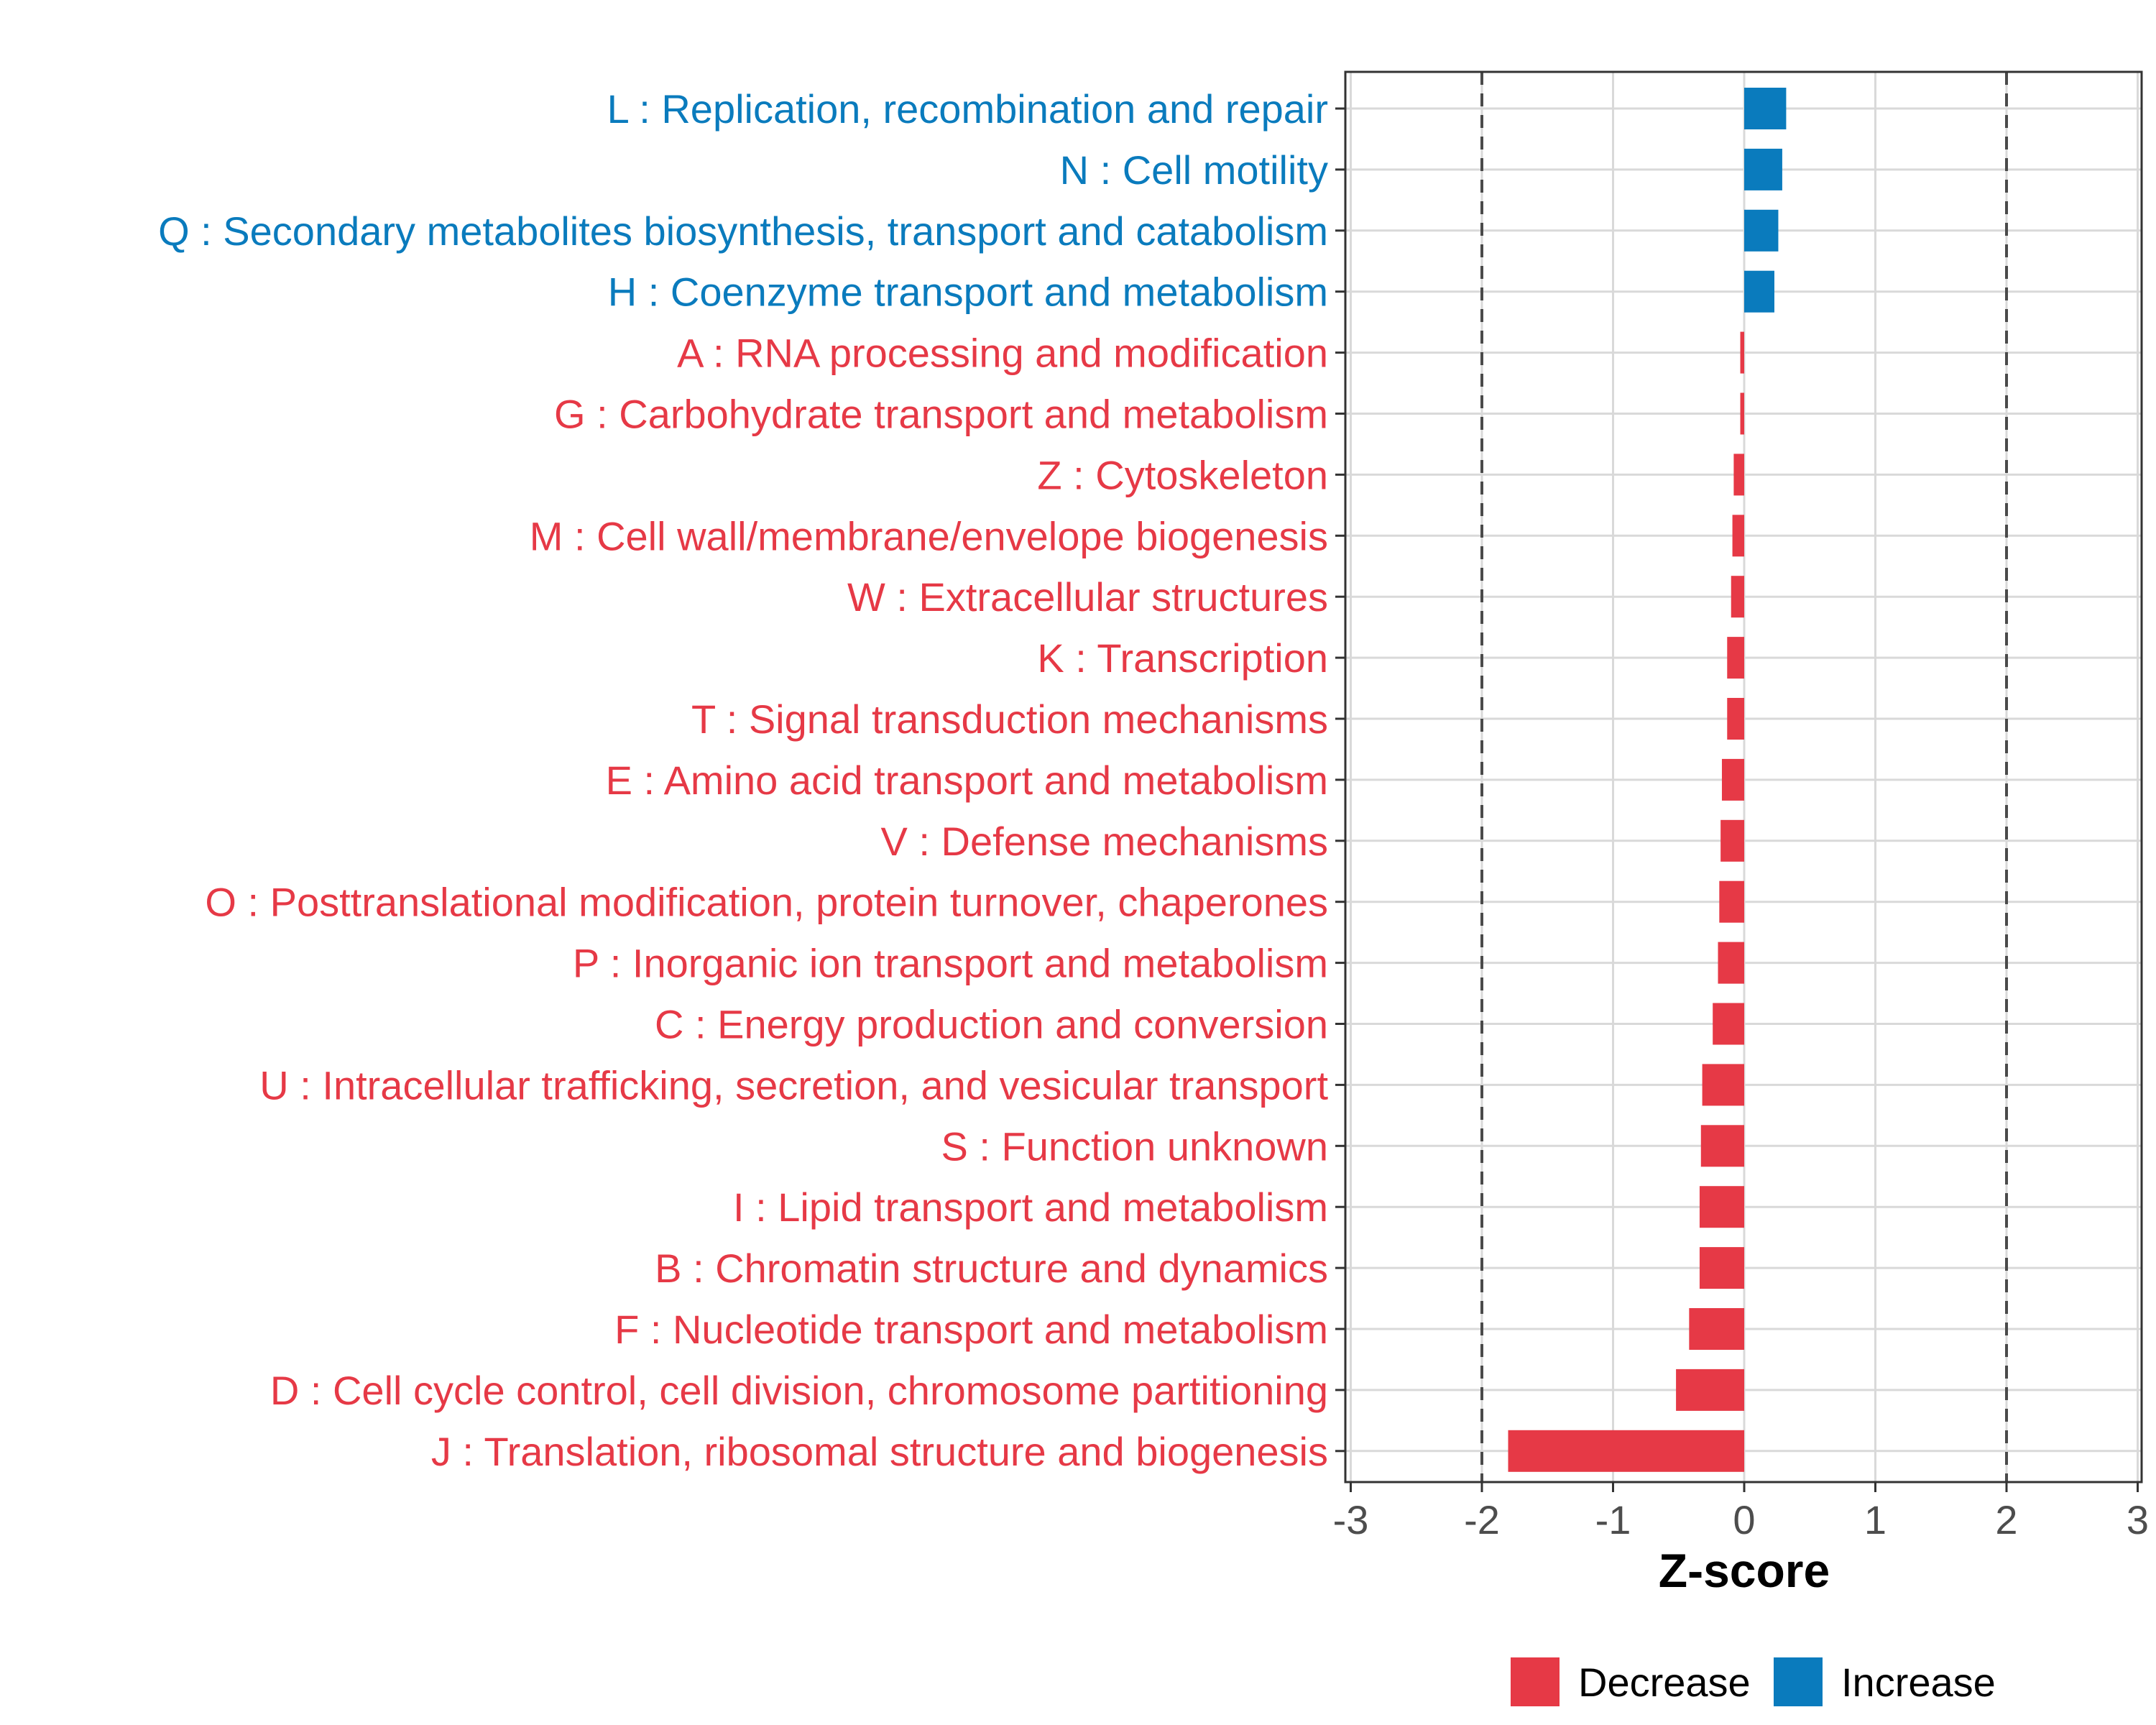 This screenshot has height=1725, width=2156. I want to click on category-label-3: H : Coenzyme transport and metabolism, so click(968, 292).